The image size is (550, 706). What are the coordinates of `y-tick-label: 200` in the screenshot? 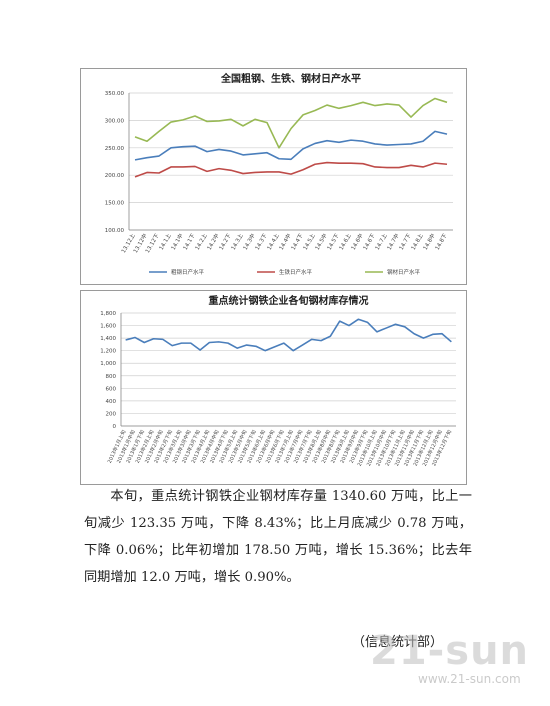 It's located at (111, 414).